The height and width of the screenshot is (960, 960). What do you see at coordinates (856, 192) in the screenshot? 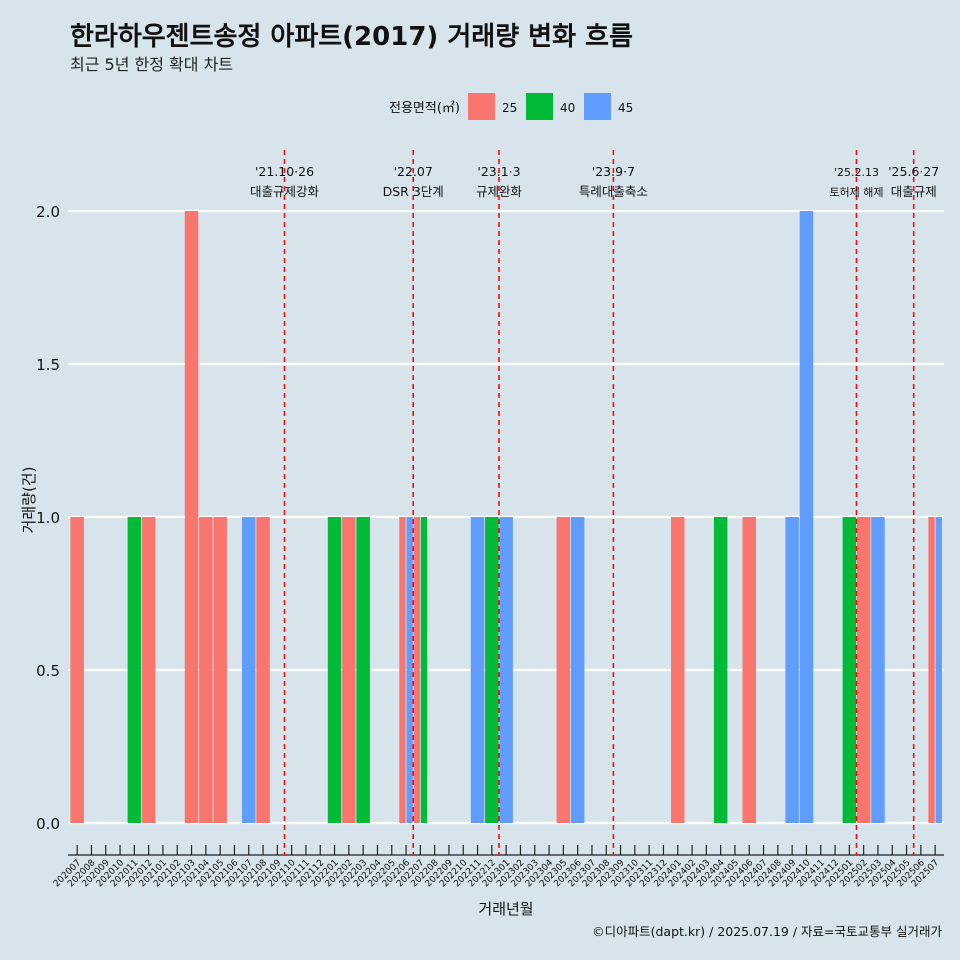
I see `event-name-label: 토허제 해제` at bounding box center [856, 192].